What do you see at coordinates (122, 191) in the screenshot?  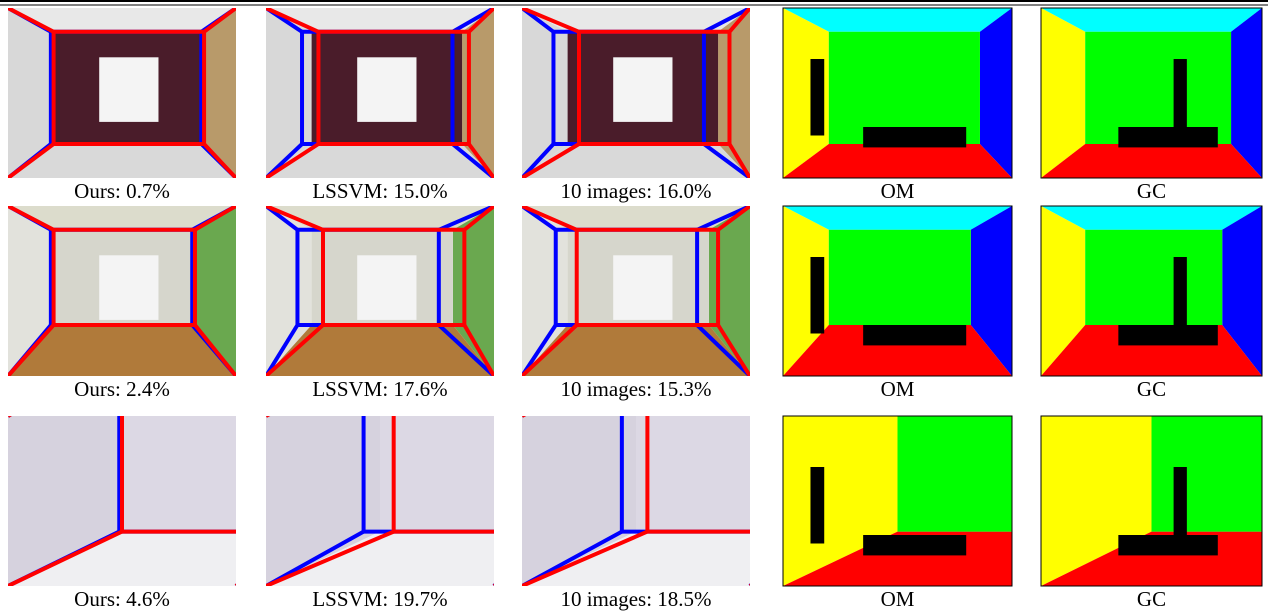 I see `caption: Ours: 0.7%` at bounding box center [122, 191].